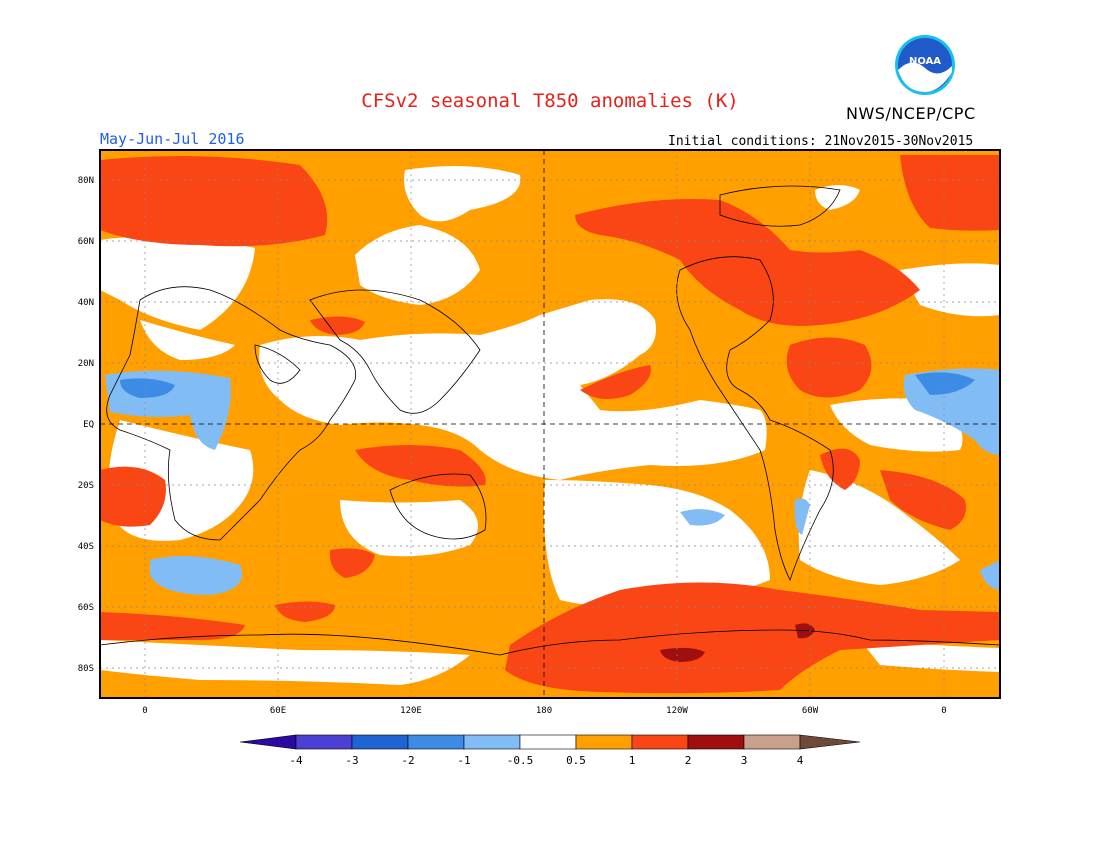  What do you see at coordinates (576, 760) in the screenshot?
I see `colorbar-label: 0.5` at bounding box center [576, 760].